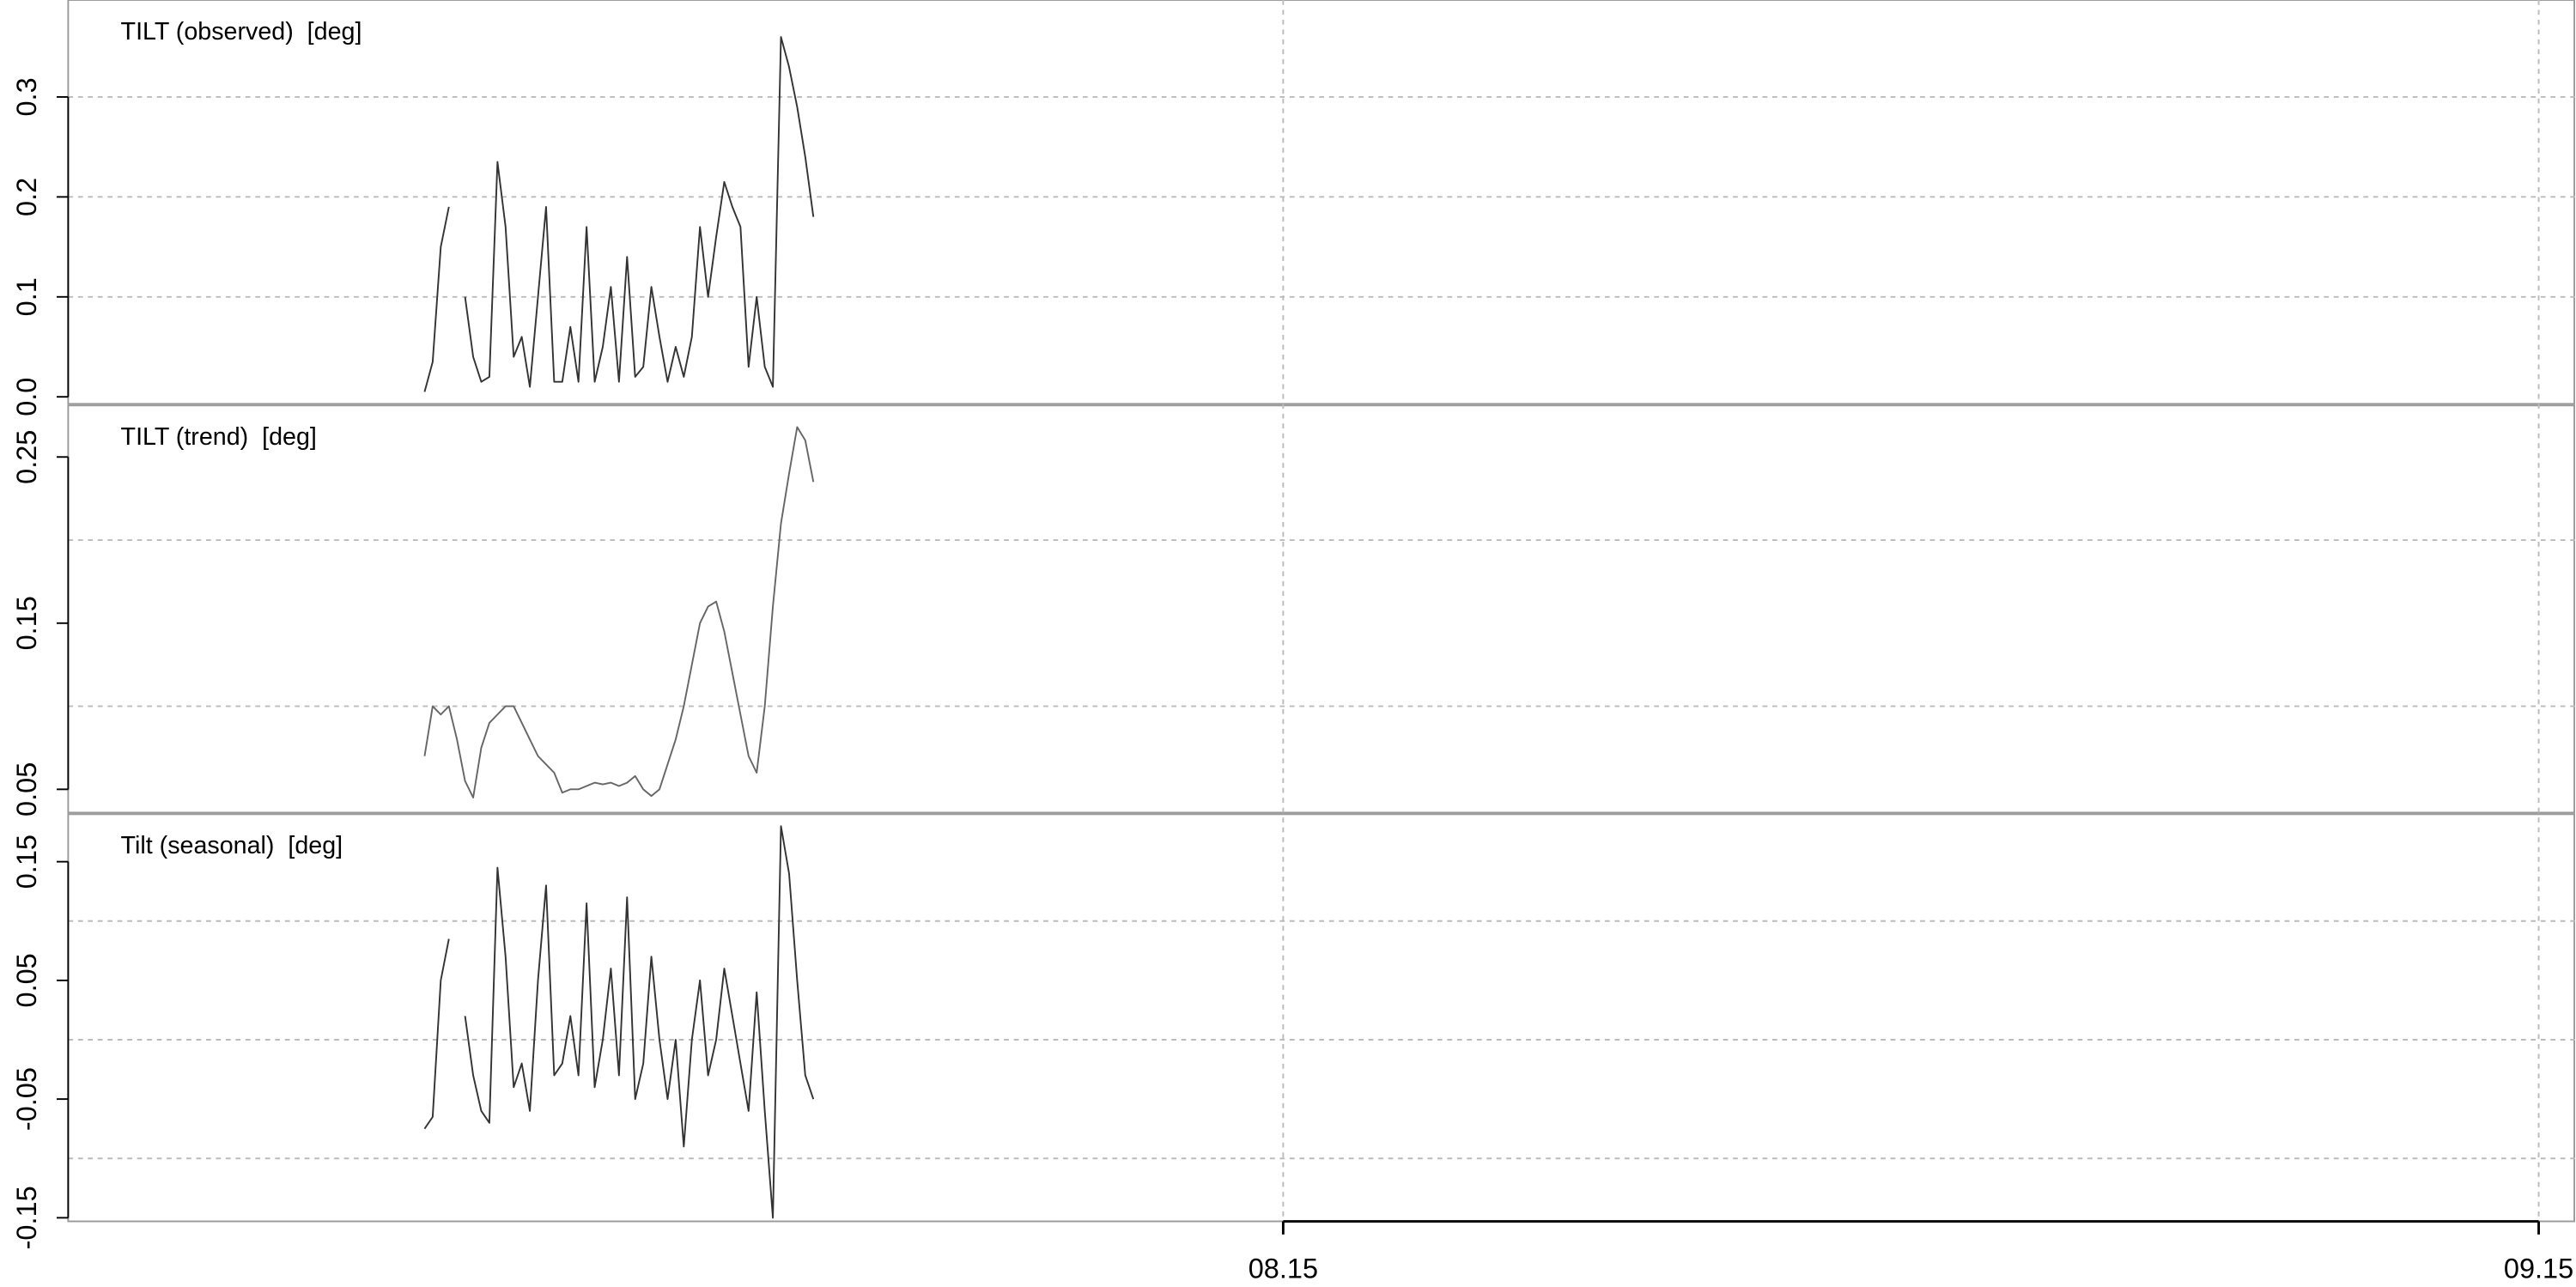  Describe the element at coordinates (219, 437) in the screenshot. I see `panel-title: TILT (trend) [deg]` at that location.